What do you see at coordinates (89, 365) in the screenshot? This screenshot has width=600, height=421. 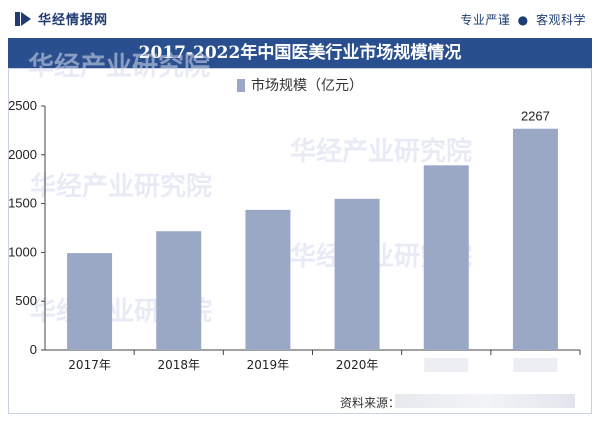 I see `x-tick-label: 2017年` at bounding box center [89, 365].